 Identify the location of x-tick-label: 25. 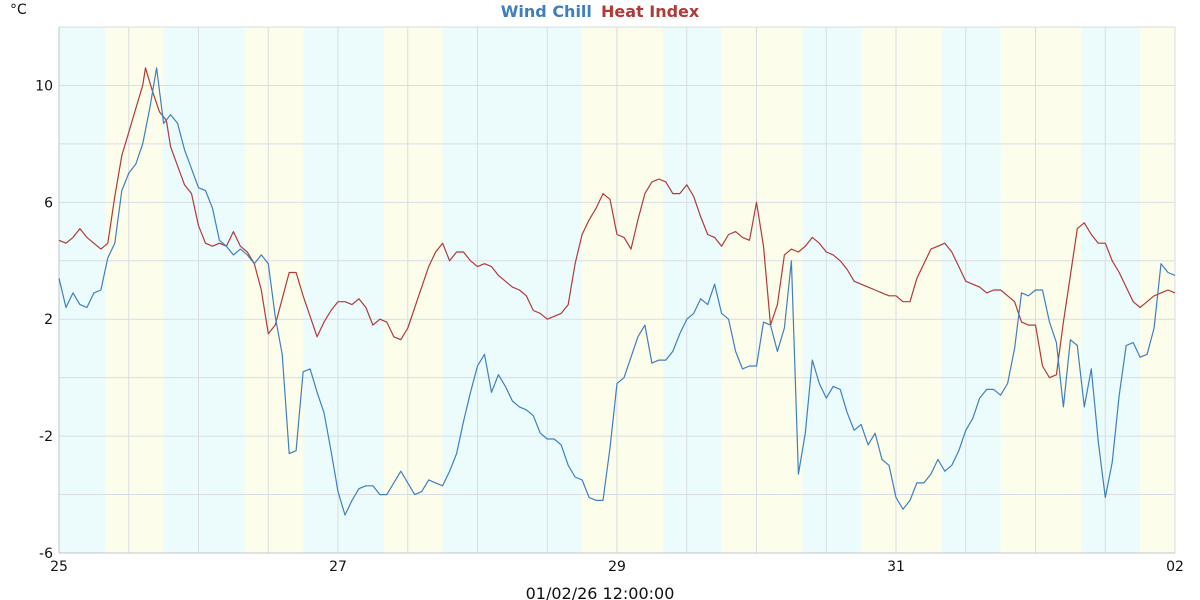
(59, 567).